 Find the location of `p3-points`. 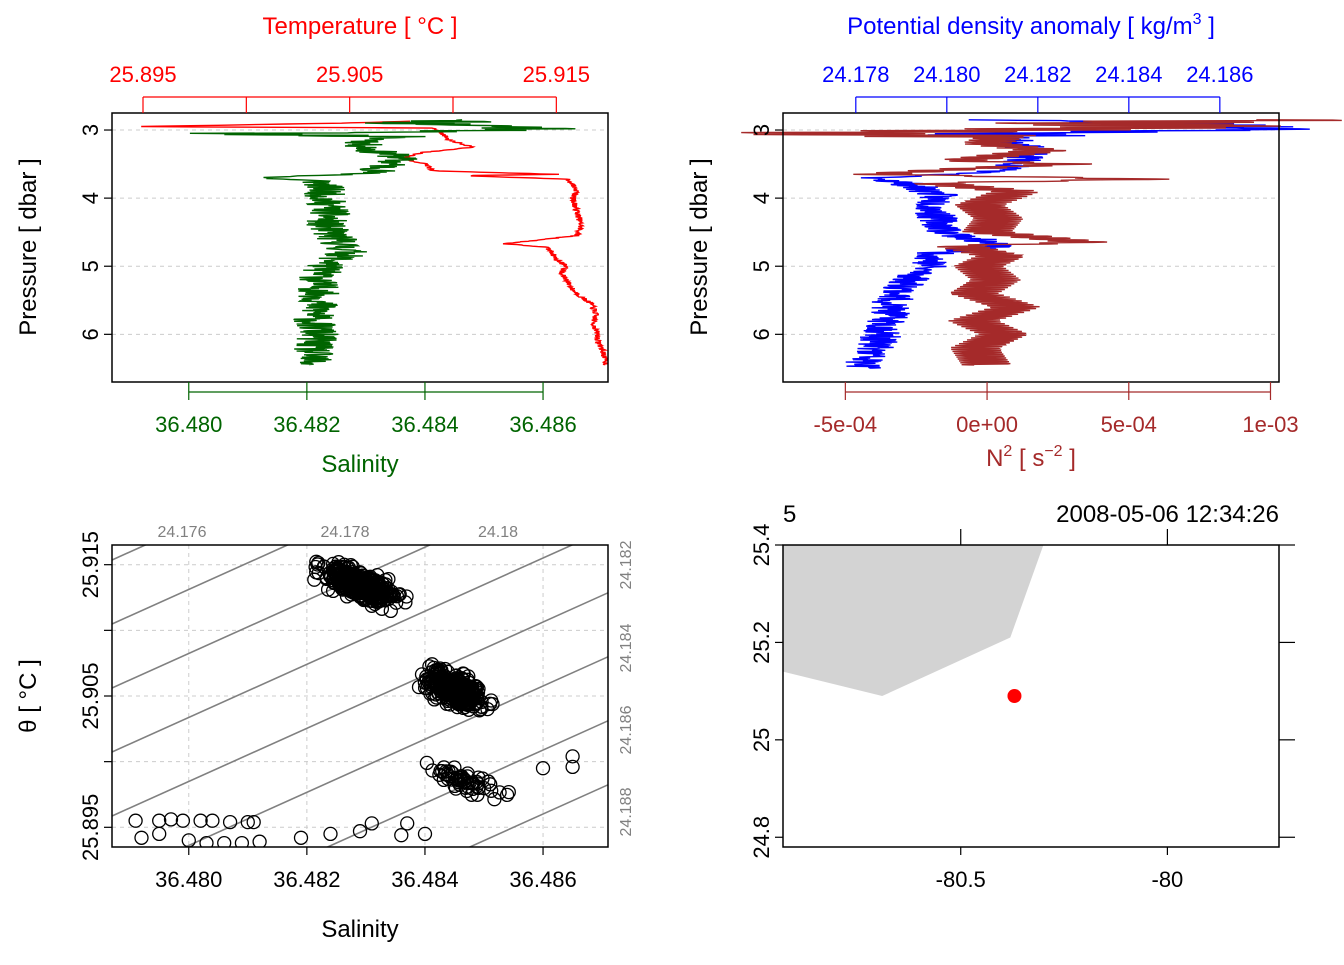

p3-points is located at coordinates (354, 700).